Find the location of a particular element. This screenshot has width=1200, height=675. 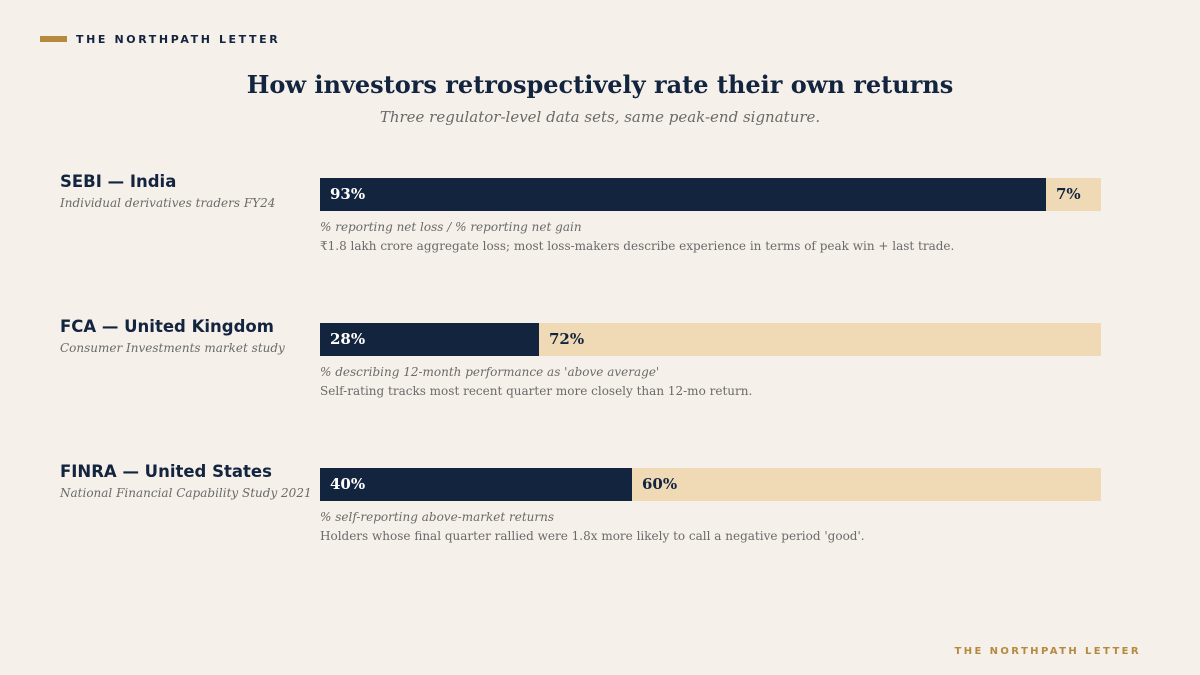

row-label: FCA — United Kingdom is located at coordinates (167, 326).